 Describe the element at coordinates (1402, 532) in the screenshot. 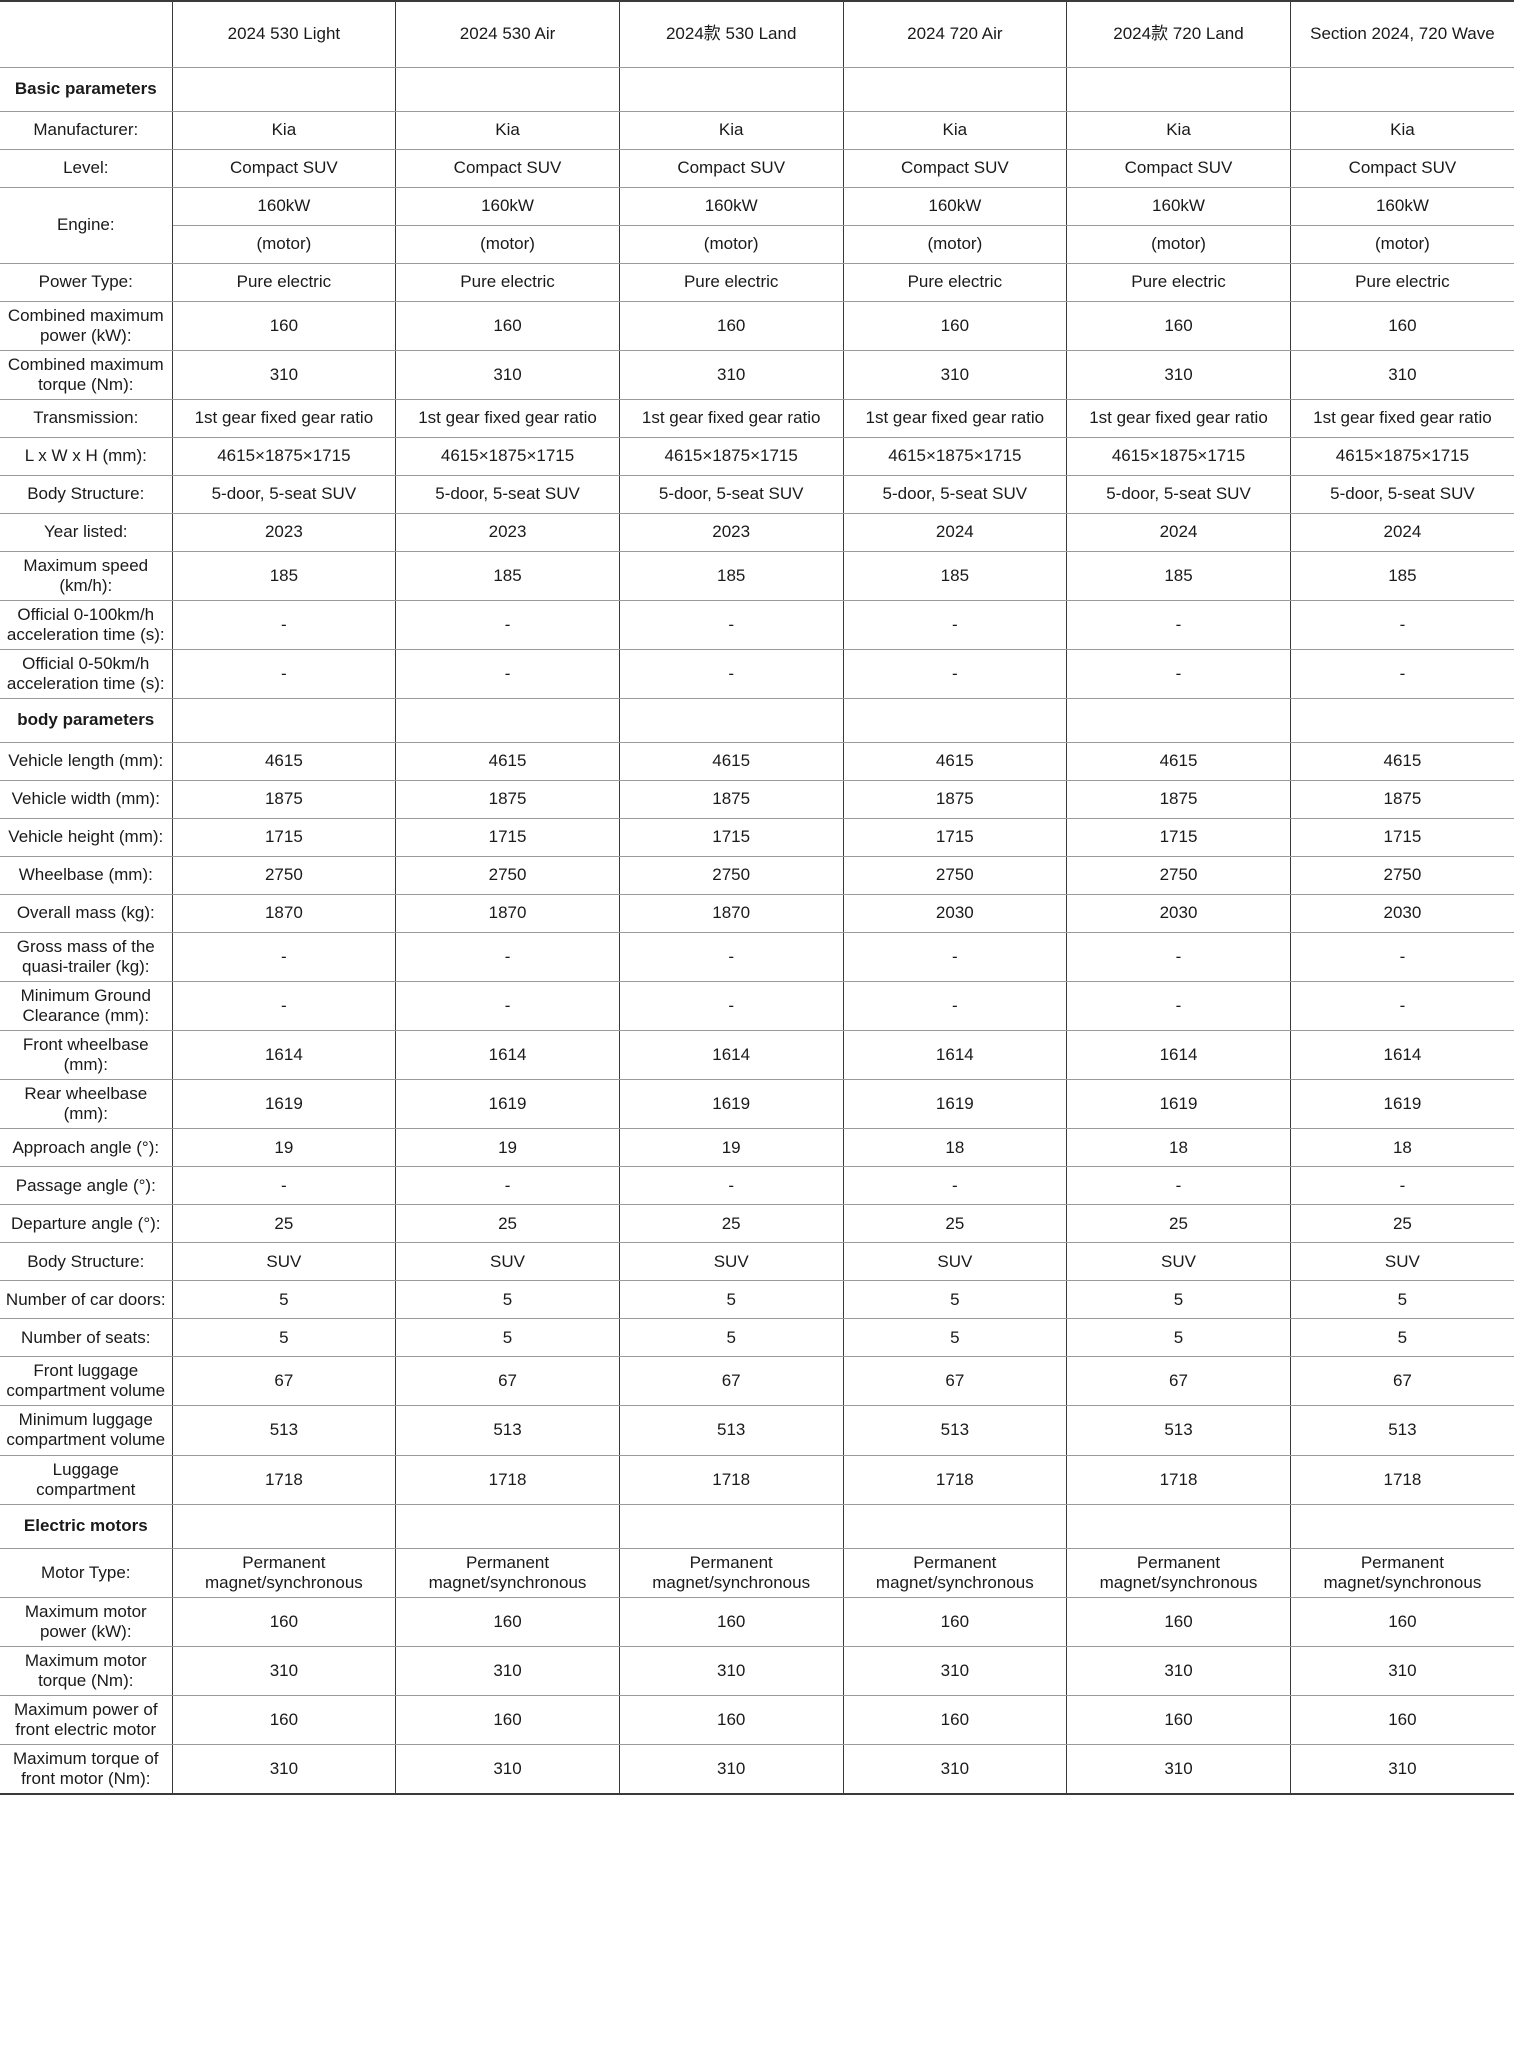

I see `cell-r10-c6: 2024` at that location.